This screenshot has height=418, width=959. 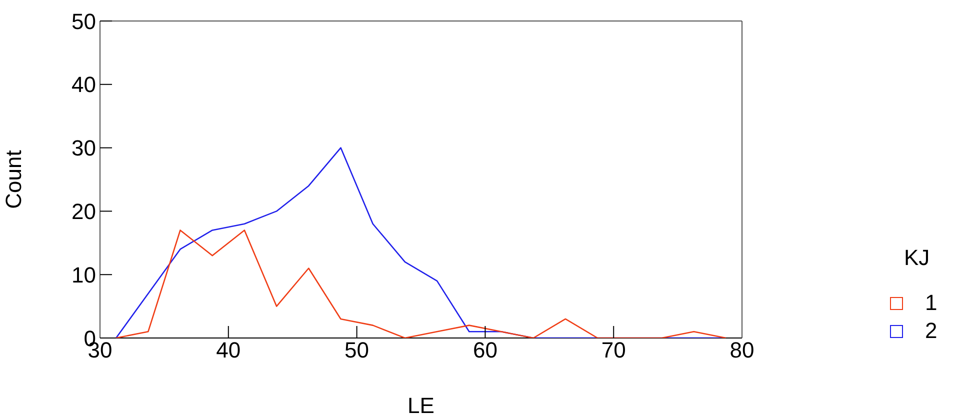 I want to click on y-tick-label: 40, so click(x=84, y=85).